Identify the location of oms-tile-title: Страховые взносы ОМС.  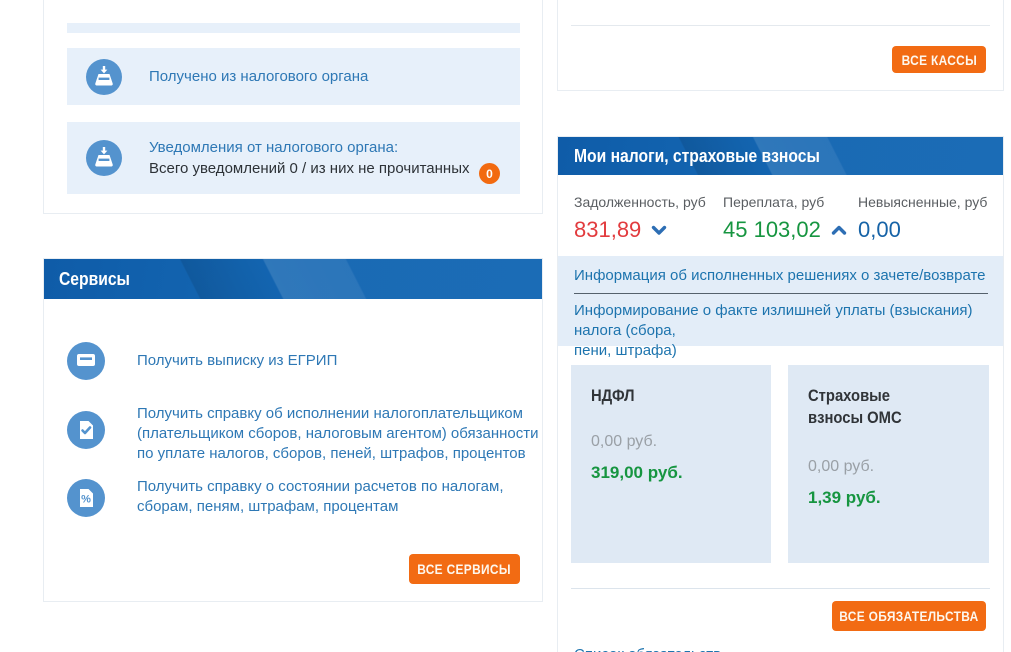
(855, 406).